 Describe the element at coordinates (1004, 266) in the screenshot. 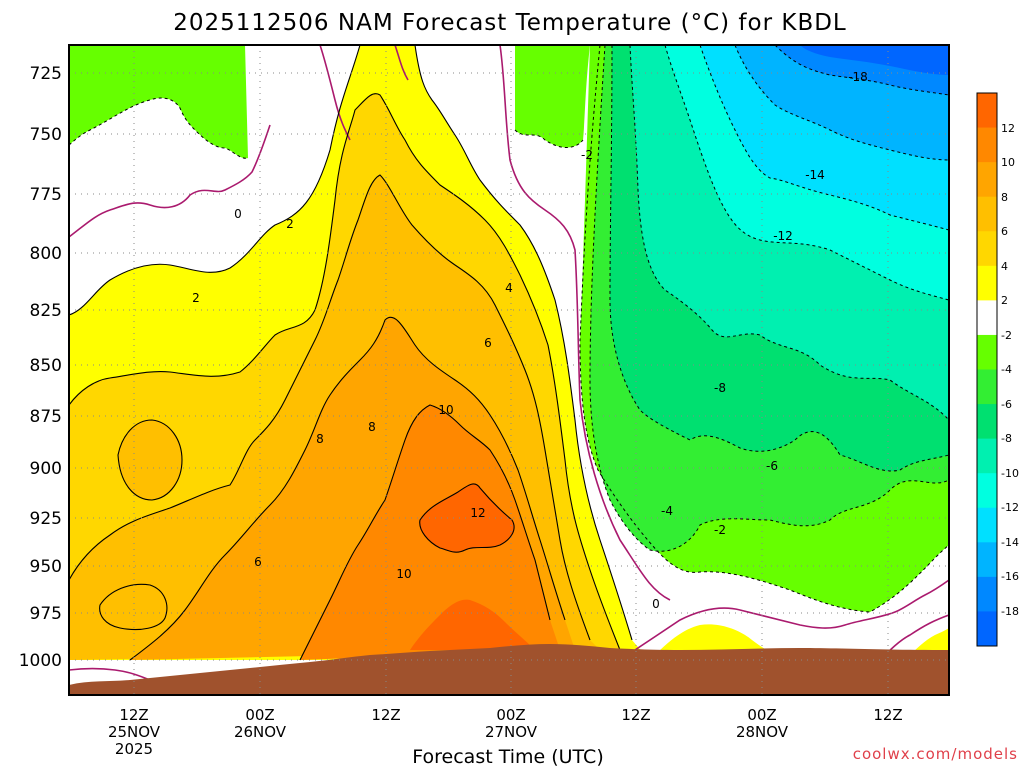

I see `colorbar-label: 4` at that location.